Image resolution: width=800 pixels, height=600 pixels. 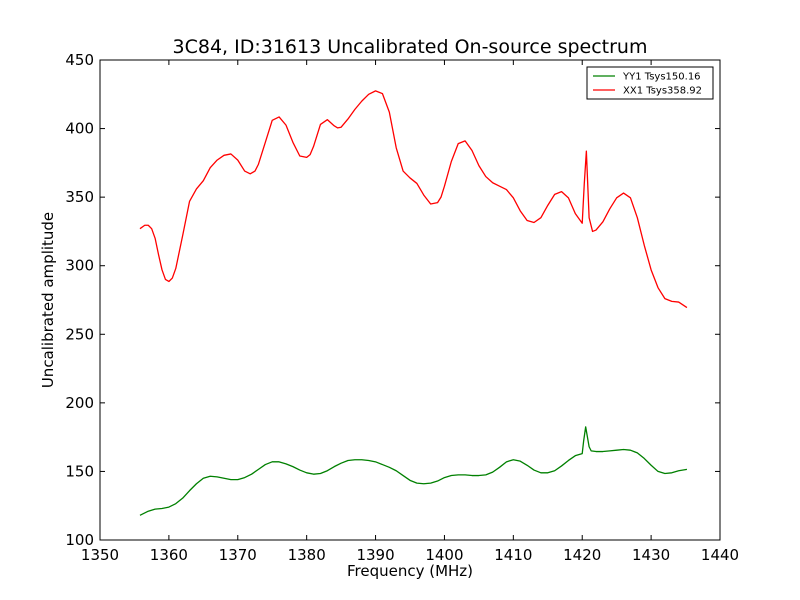 What do you see at coordinates (79, 197) in the screenshot?
I see `y-tick-label: 350` at bounding box center [79, 197].